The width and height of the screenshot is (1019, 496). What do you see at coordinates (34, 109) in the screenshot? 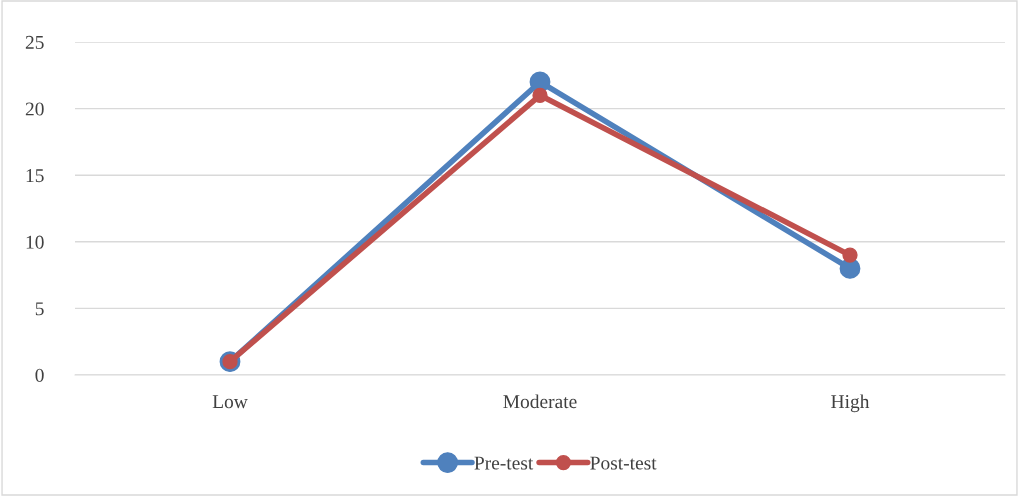
I see `y-tick-label: 20` at bounding box center [34, 109].